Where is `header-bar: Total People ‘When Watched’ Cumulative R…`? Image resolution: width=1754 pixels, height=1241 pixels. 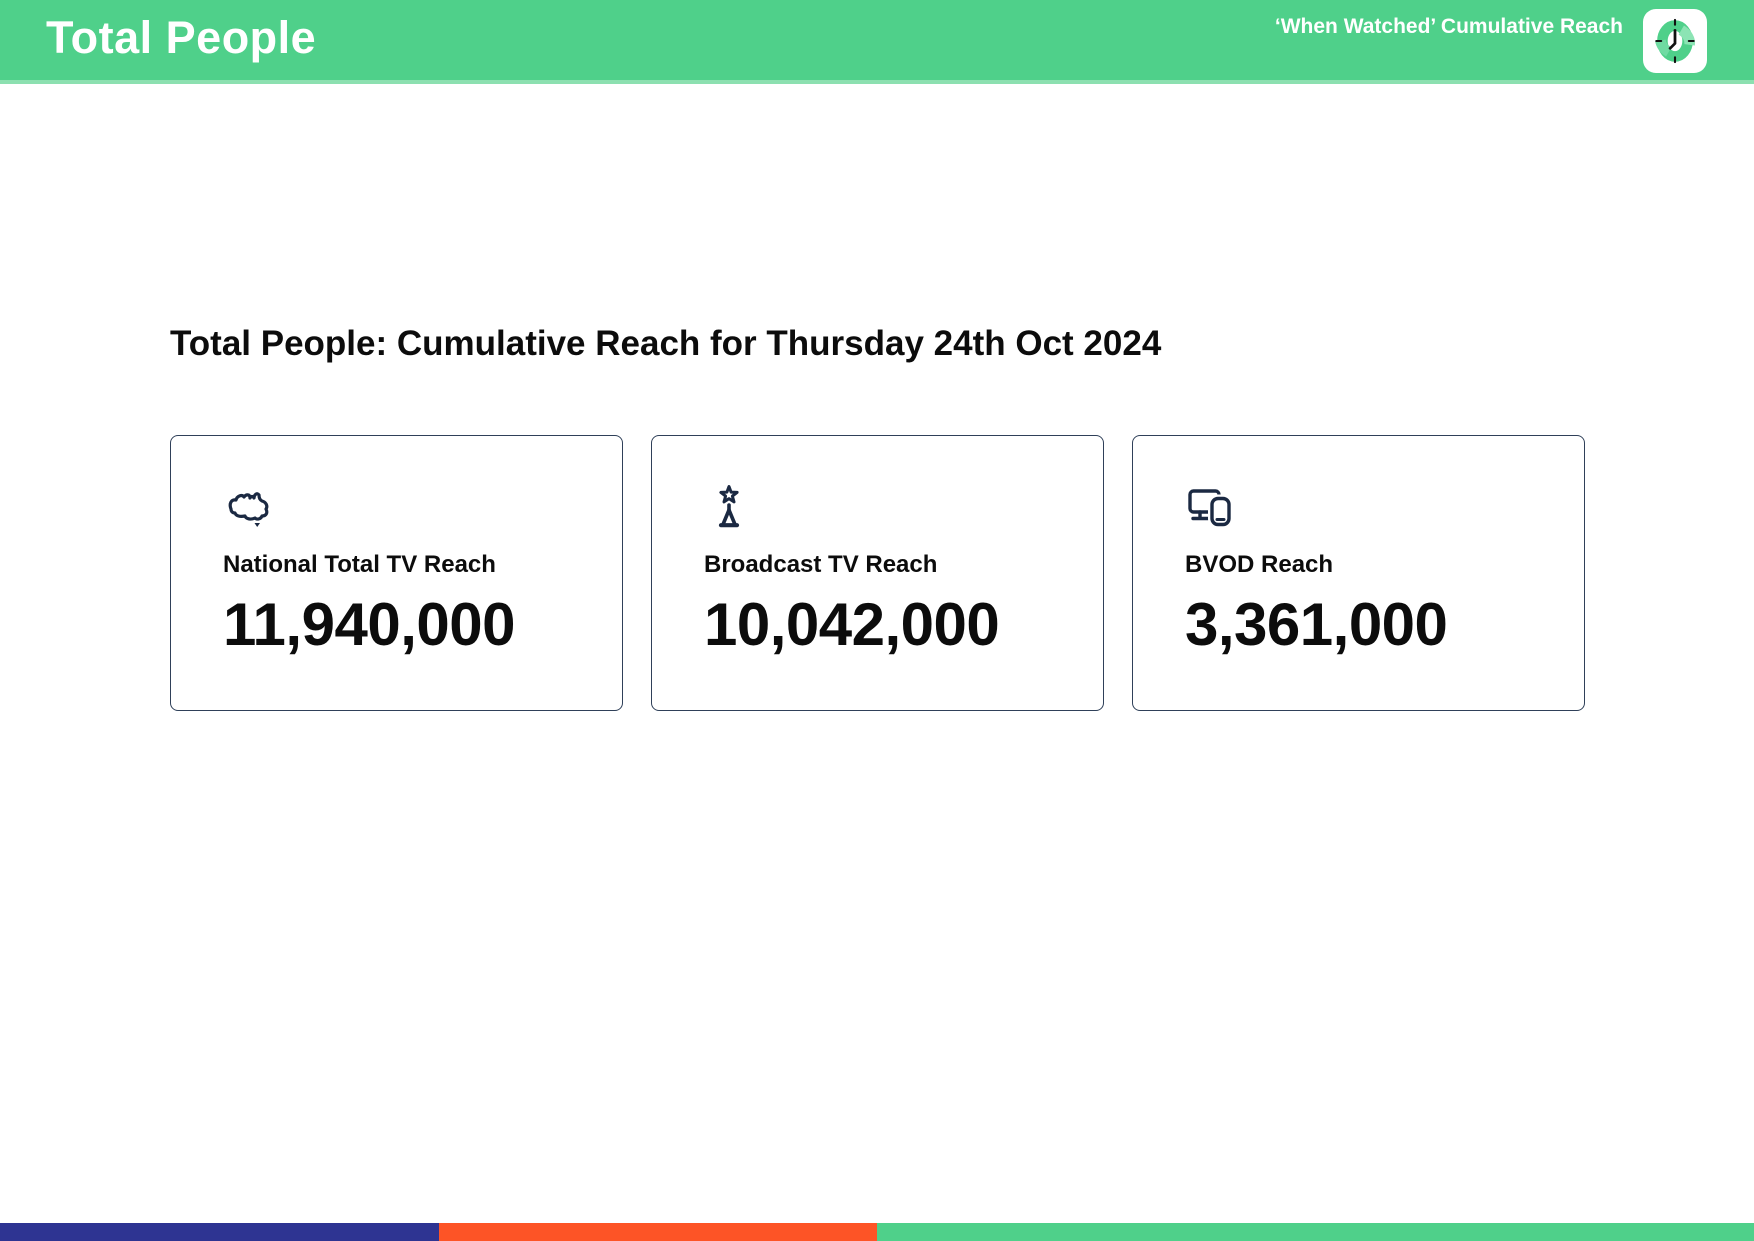
header-bar: Total People ‘When Watched’ Cumulative R… is located at coordinates (877, 42).